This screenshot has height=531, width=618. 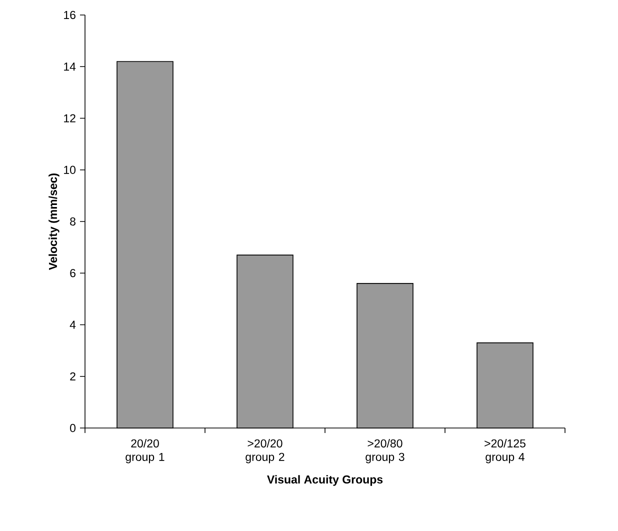 What do you see at coordinates (70, 15) in the screenshot?
I see `y-tick-label: 16` at bounding box center [70, 15].